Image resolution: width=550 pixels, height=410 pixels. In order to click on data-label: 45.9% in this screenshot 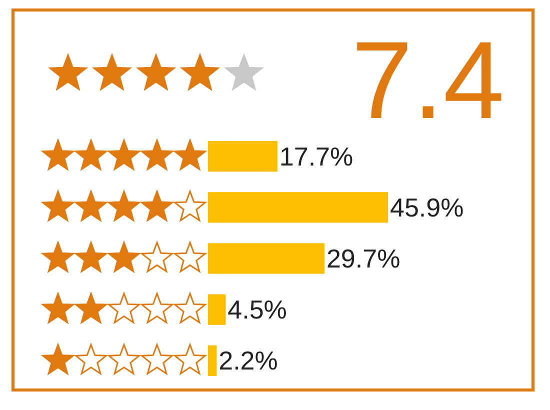, I will do `click(427, 207)`.